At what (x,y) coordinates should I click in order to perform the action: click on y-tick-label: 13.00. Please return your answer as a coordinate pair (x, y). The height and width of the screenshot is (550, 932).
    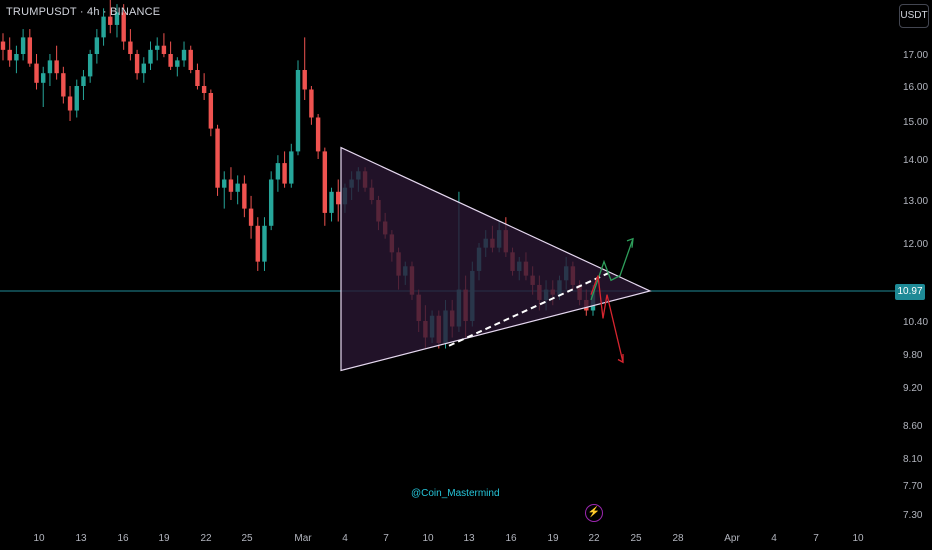
    Looking at the image, I should click on (915, 201).